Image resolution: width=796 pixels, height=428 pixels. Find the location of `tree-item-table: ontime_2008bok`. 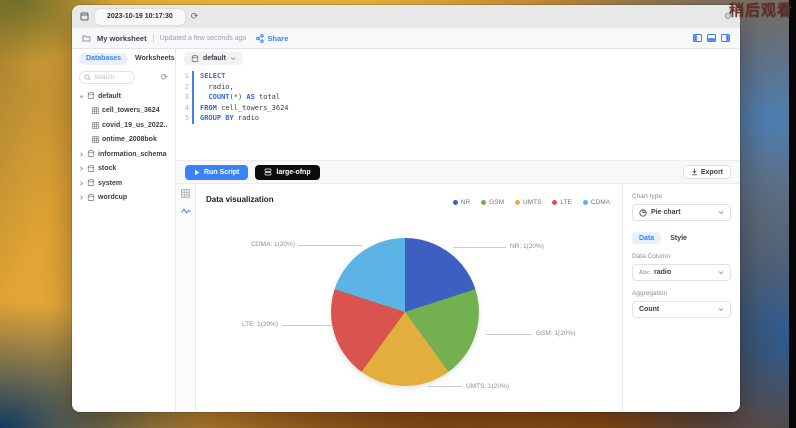

tree-item-table: ontime_2008bok is located at coordinates (123, 140).